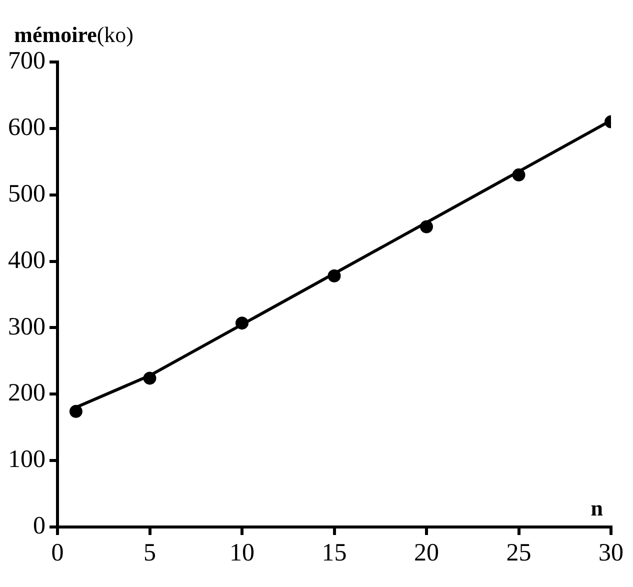  Describe the element at coordinates (27, 393) in the screenshot. I see `y-tick-label: 200` at that location.